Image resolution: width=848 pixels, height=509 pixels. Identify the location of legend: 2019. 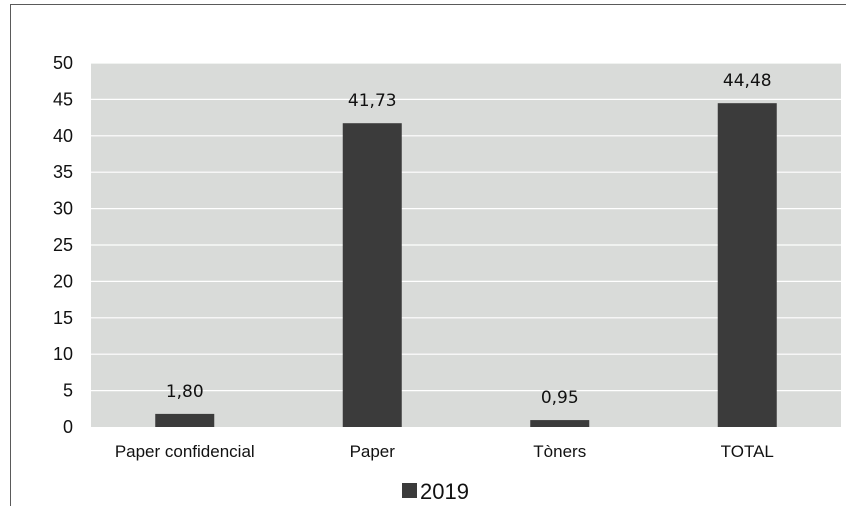
(435, 491).